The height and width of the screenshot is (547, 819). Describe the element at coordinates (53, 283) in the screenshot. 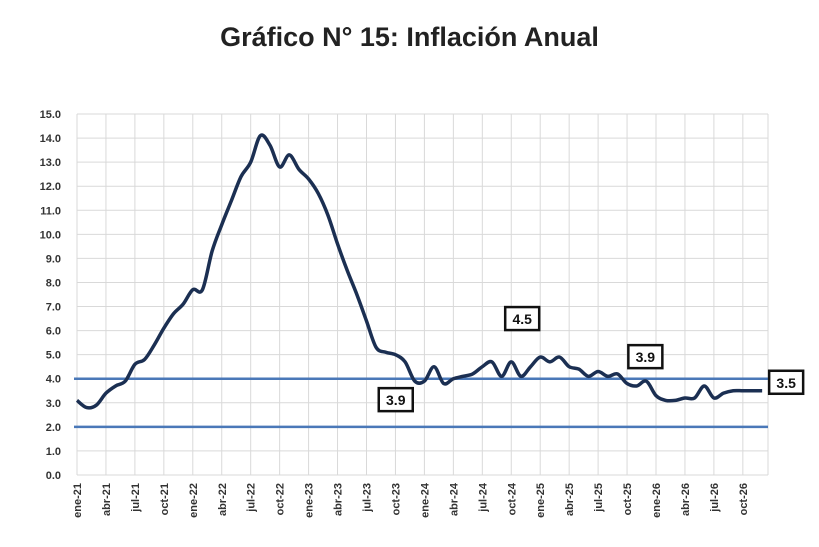

I see `y-tick-label: 8.0` at that location.